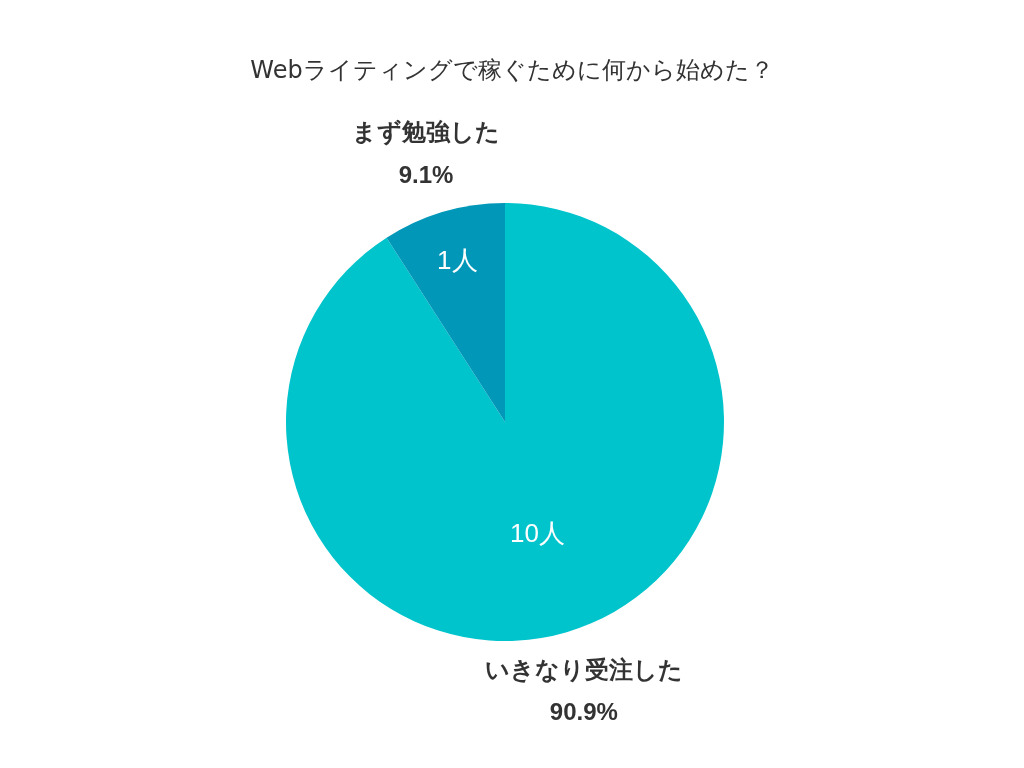 This screenshot has height=768, width=1024. Describe the element at coordinates (457, 259) in the screenshot. I see `data-label: 1人` at that location.